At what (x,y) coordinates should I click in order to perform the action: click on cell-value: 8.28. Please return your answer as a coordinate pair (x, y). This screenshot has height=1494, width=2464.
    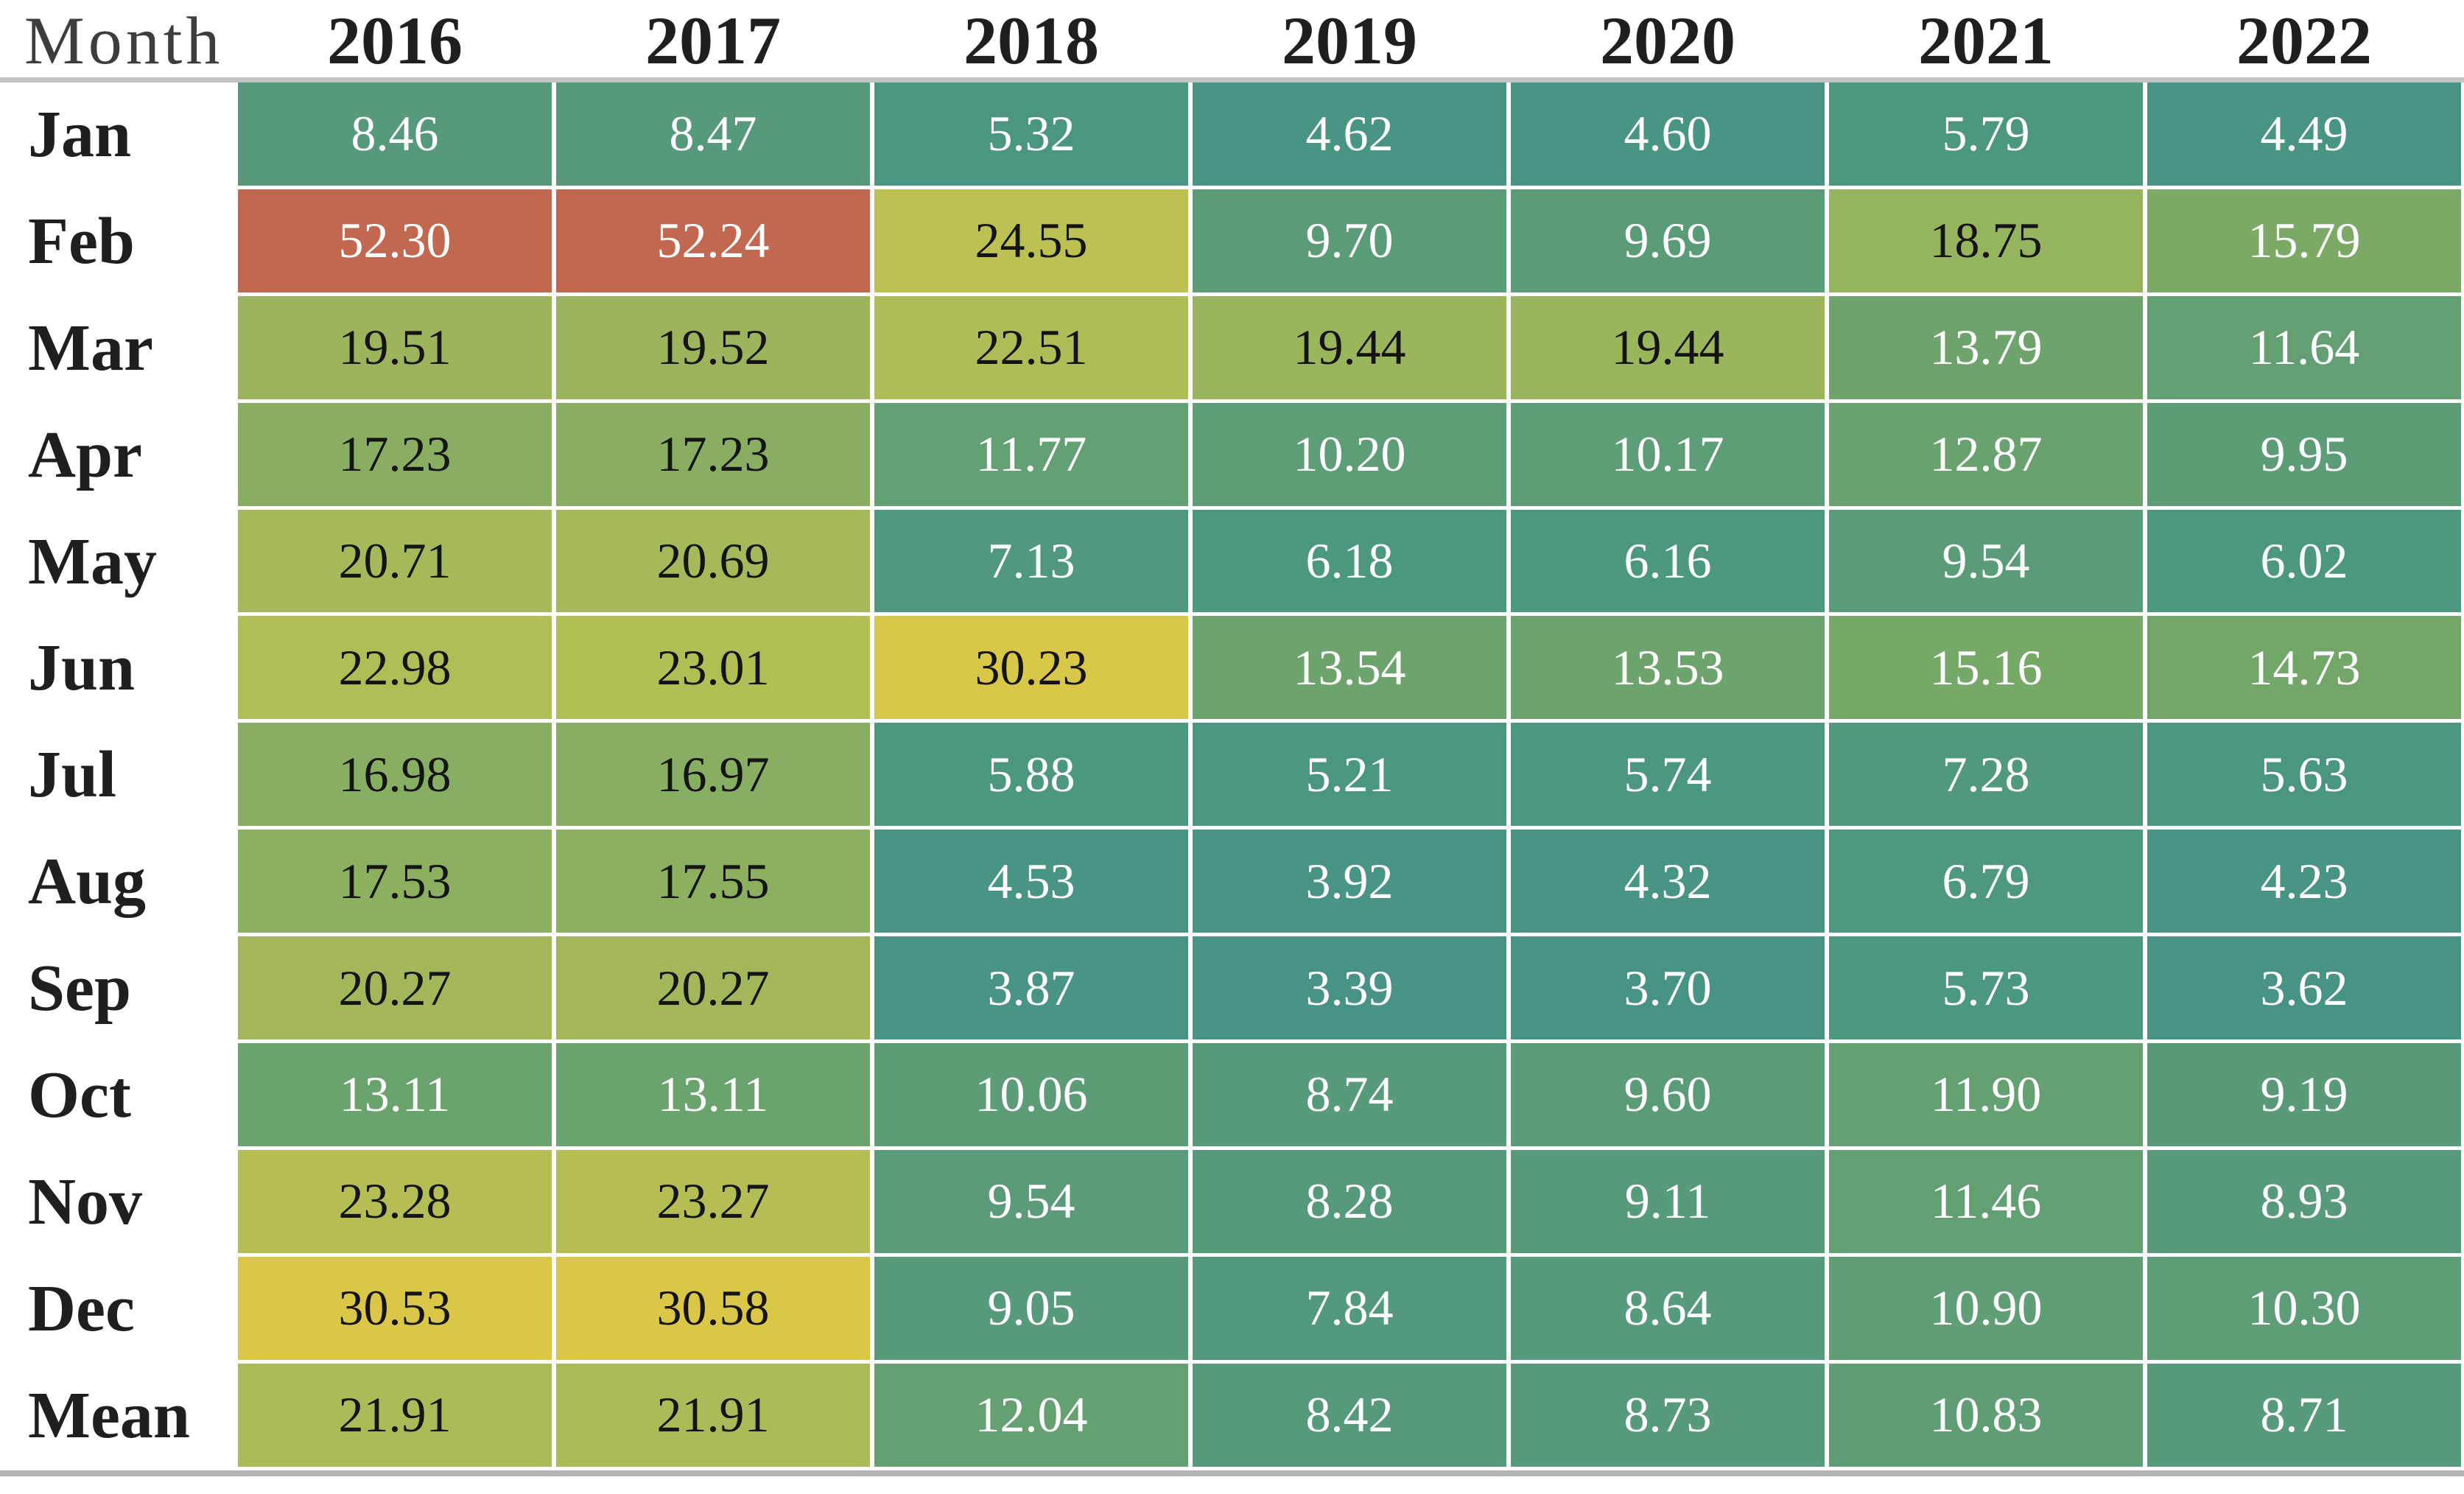
    Looking at the image, I should click on (1349, 1201).